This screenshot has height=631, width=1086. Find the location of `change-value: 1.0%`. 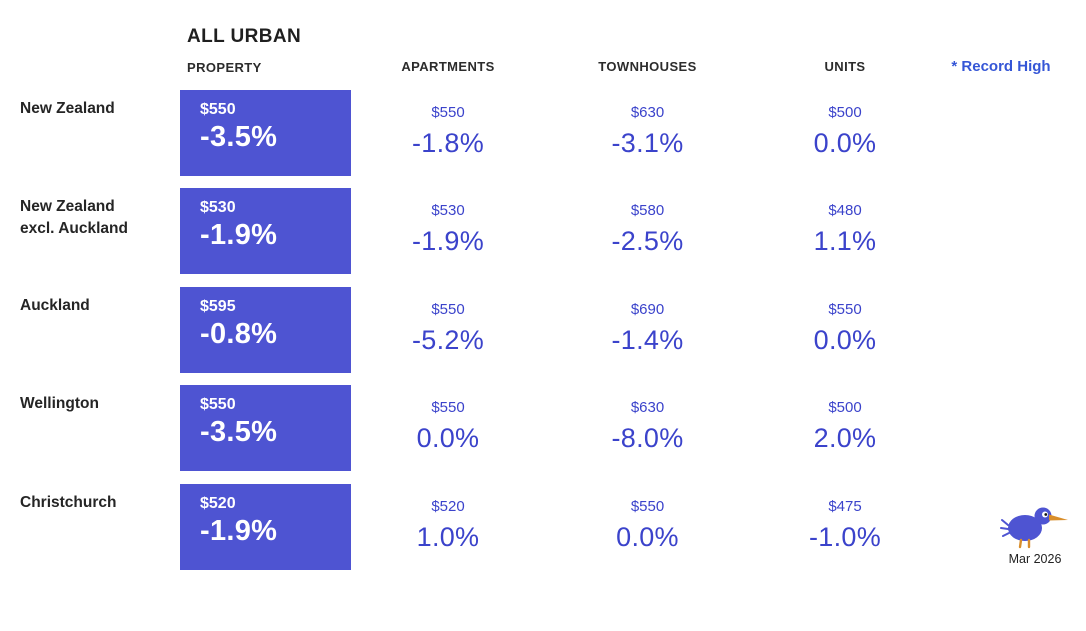

change-value: 1.0% is located at coordinates (448, 537).